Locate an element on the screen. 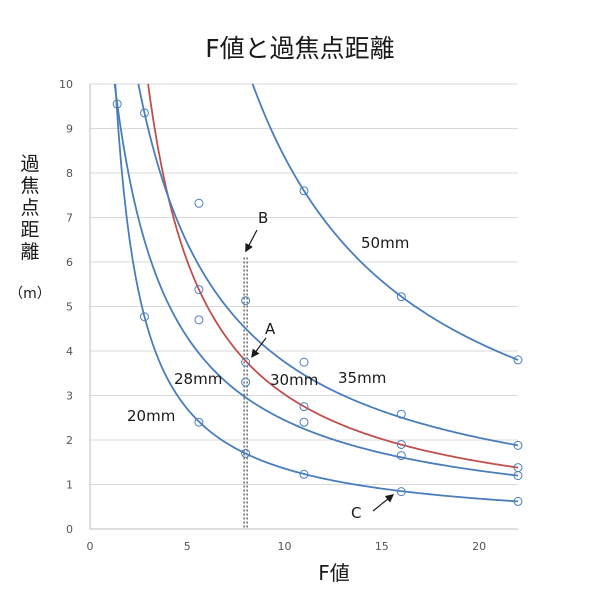  annotation-arrow-A is located at coordinates (259, 347).